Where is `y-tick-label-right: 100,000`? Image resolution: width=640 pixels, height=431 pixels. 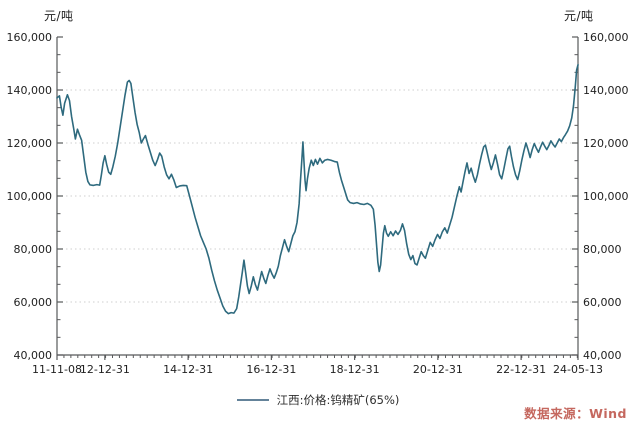
y-tick-label-right: 100,000 is located at coordinates (606, 196).